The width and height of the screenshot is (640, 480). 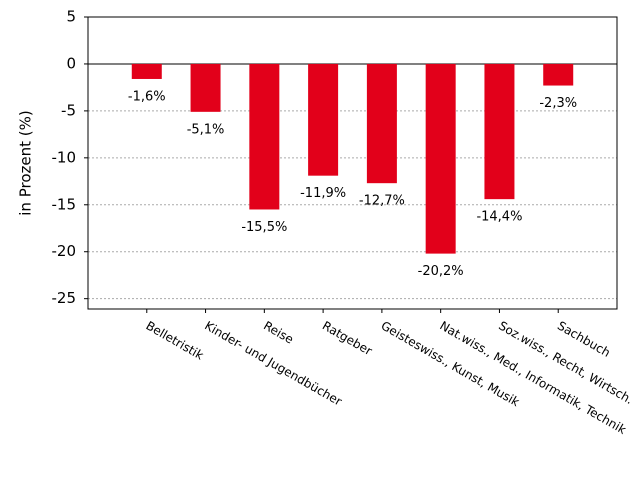 I want to click on value-label: -1,6%, so click(x=147, y=96).